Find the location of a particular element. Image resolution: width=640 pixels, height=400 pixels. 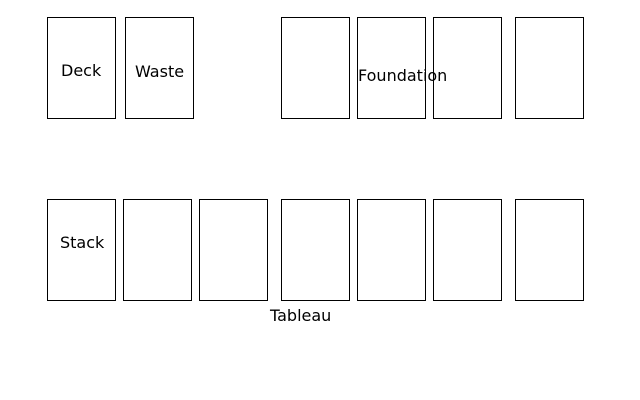

deck-pile: Deck is located at coordinates (81, 68).